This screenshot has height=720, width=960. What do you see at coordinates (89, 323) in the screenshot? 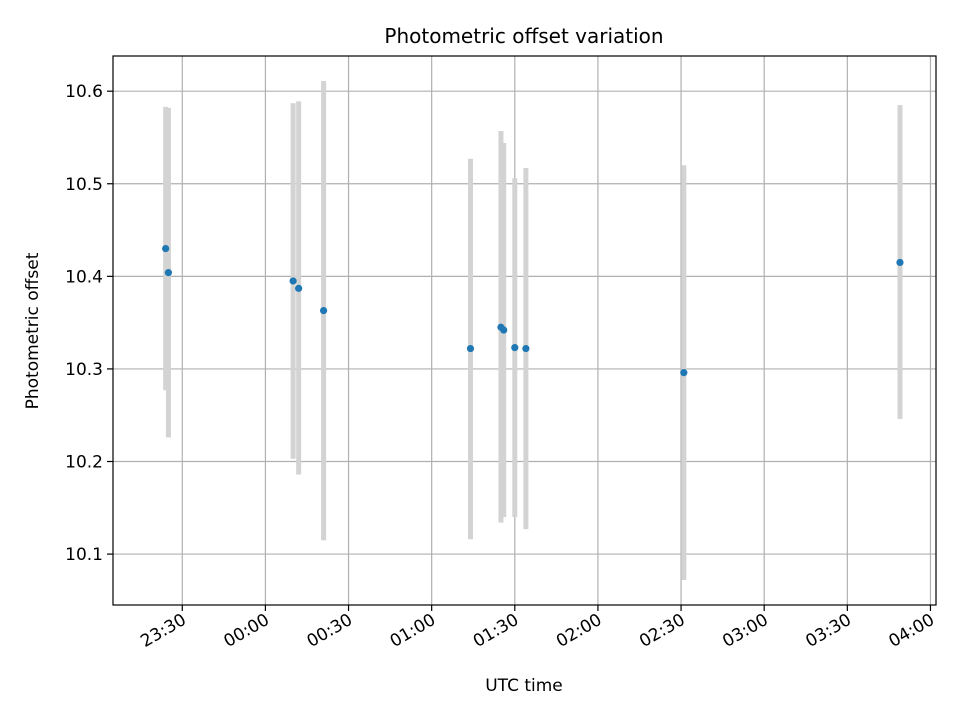
I see `y-axis-ticks: 10.1 10.2 10.3 10.4 10.5 10.6` at bounding box center [89, 323].